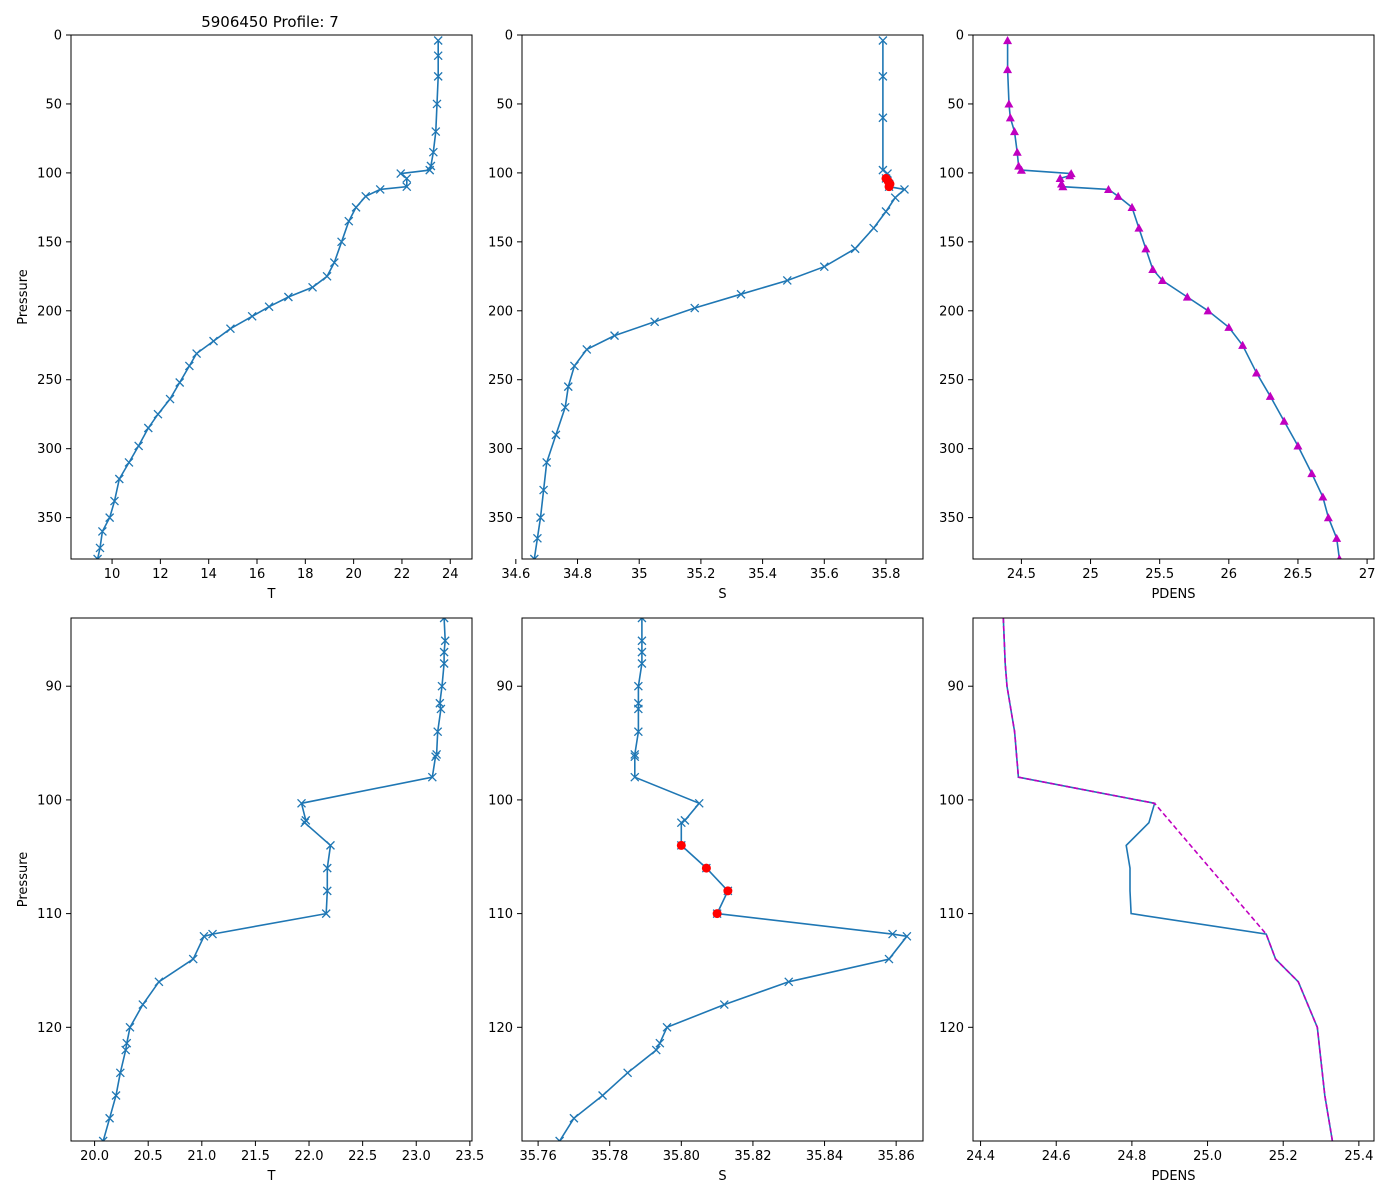 This screenshot has height=1200, width=1400. I want to click on x-tick-label: 35.80, so click(681, 1156).